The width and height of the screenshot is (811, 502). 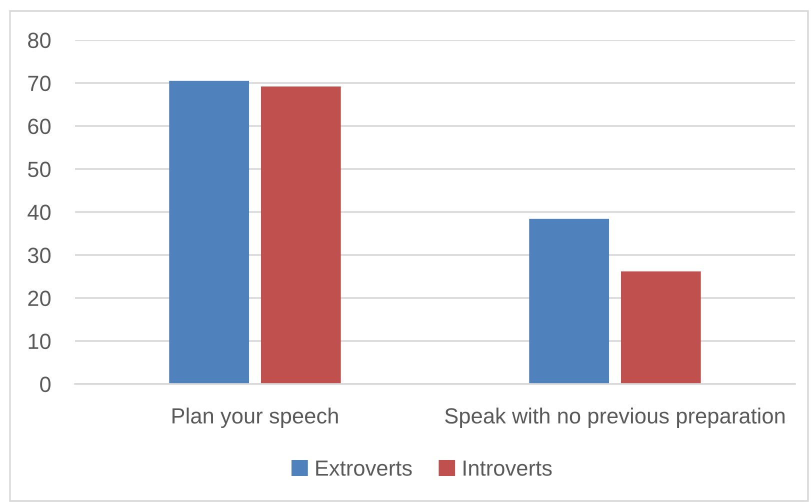 I want to click on y-tick-label: 70, so click(x=39, y=84).